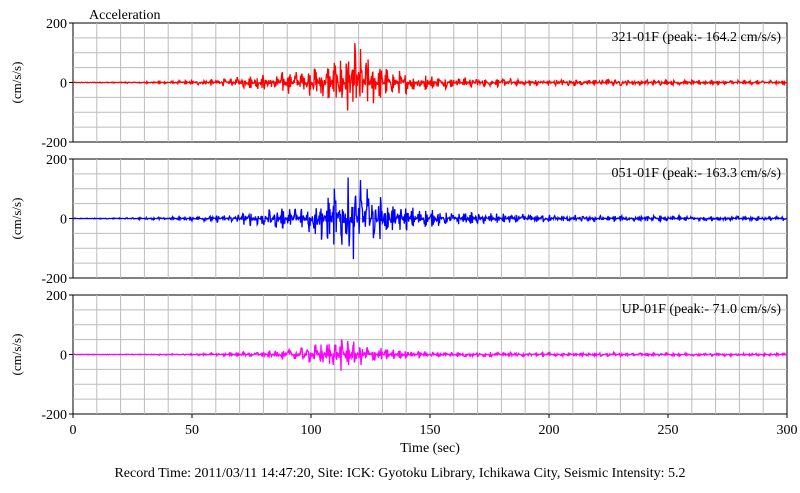  What do you see at coordinates (702, 309) in the screenshot?
I see `series-label: UP-01F (peak:- 71.0 cm/s/s)` at bounding box center [702, 309].